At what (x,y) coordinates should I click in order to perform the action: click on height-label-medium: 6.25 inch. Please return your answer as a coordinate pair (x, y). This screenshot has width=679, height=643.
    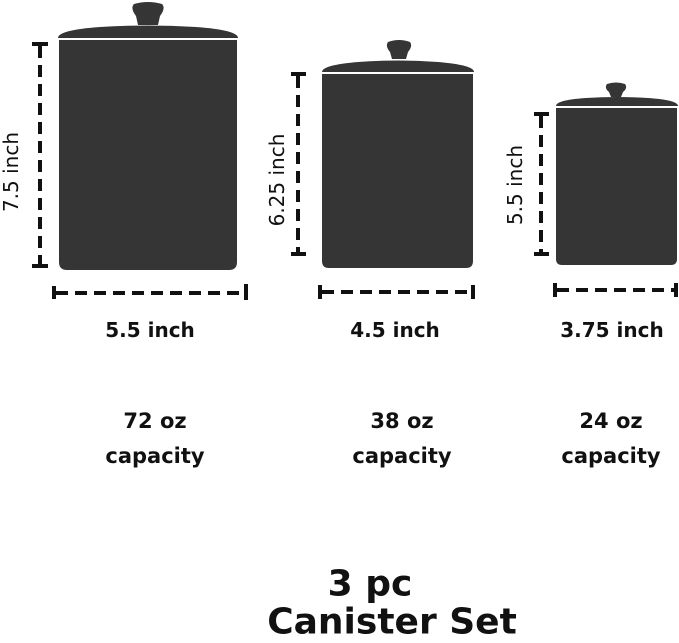
    Looking at the image, I should click on (277, 180).